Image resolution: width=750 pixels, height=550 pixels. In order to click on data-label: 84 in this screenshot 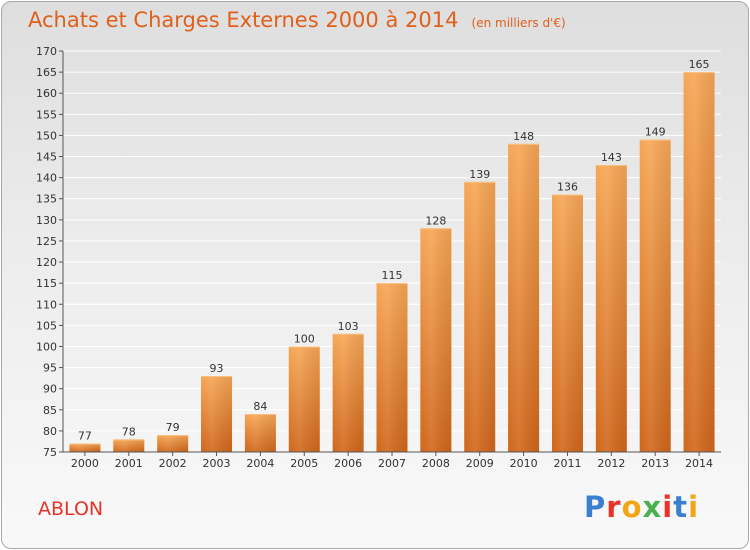, I will do `click(260, 406)`.